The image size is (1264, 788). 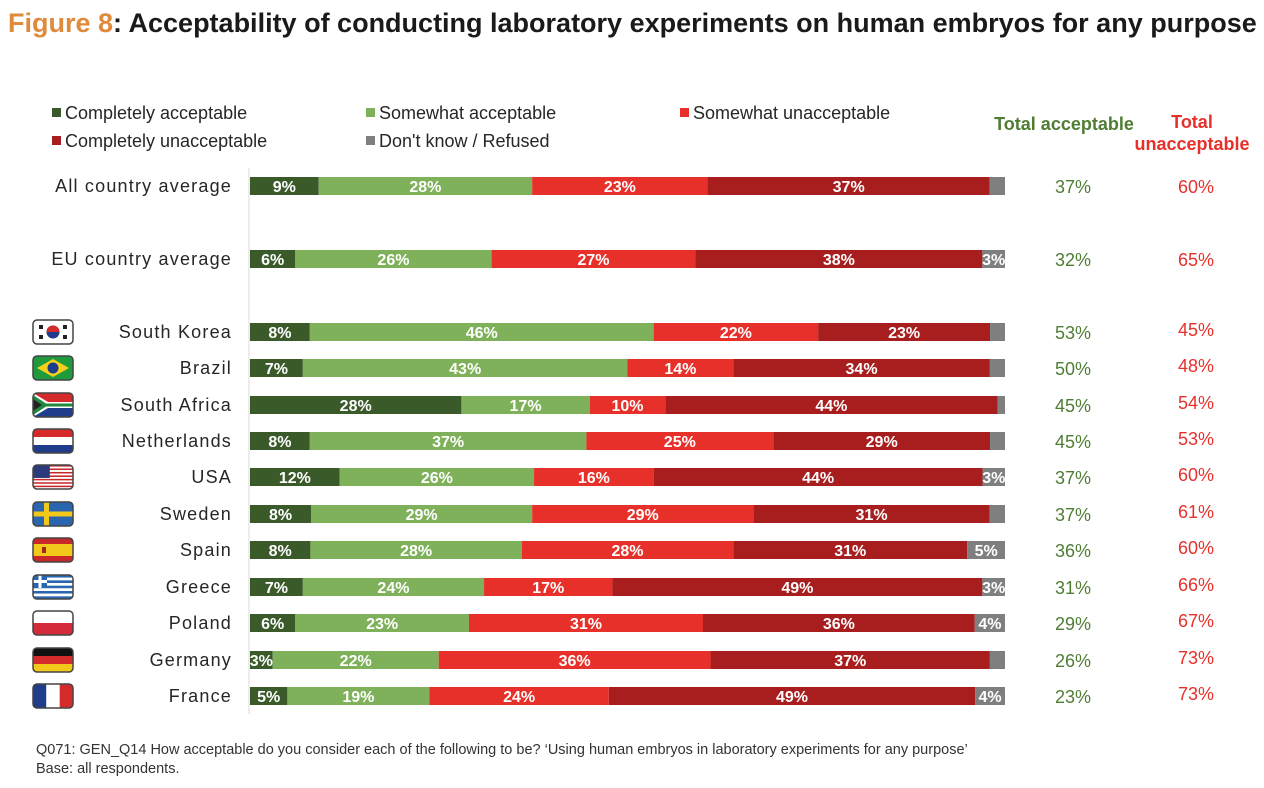 I want to click on bar-segment-all-country-average-don-t-know-refused, so click(x=997, y=186).